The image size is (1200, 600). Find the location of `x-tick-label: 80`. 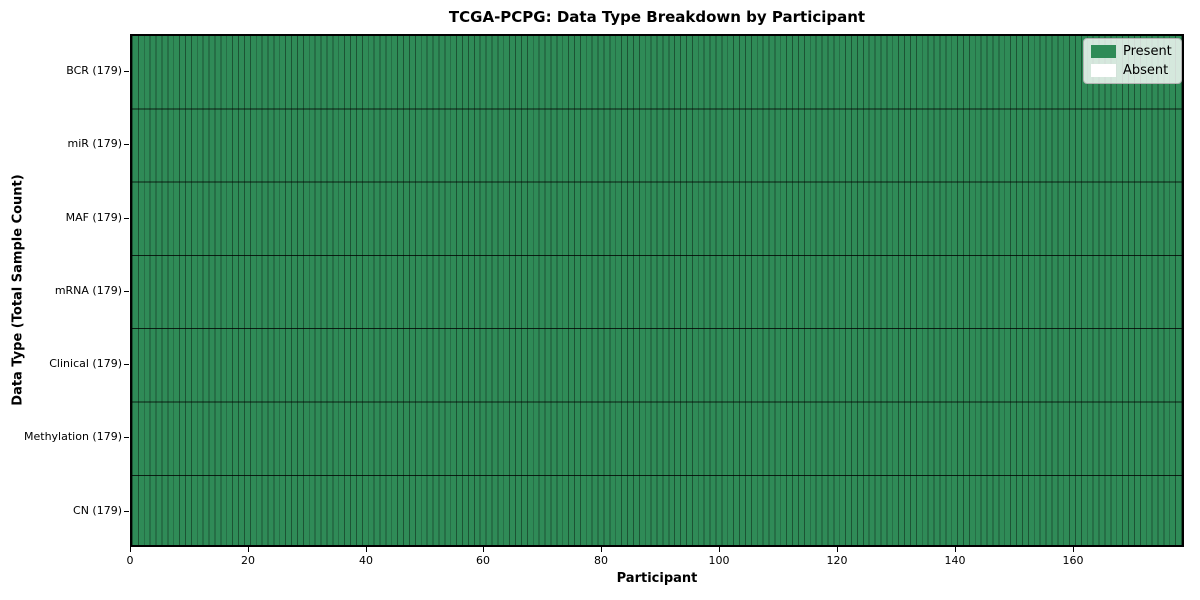

x-tick-label: 80 is located at coordinates (601, 560).